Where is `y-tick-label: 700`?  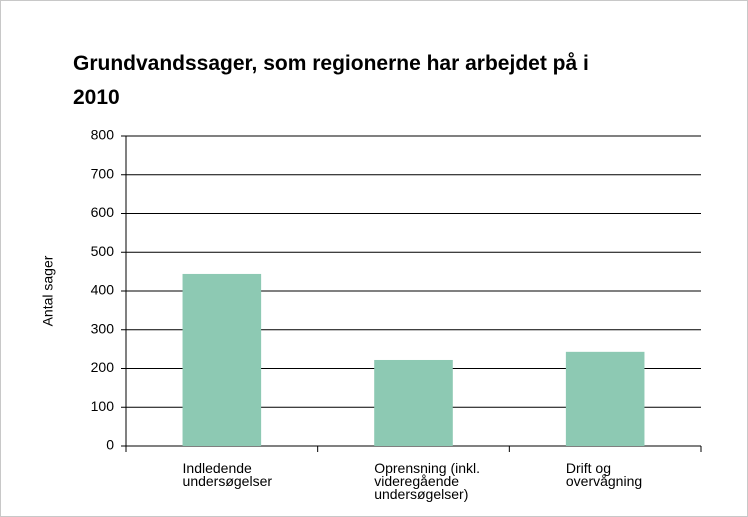 y-tick-label: 700 is located at coordinates (103, 173).